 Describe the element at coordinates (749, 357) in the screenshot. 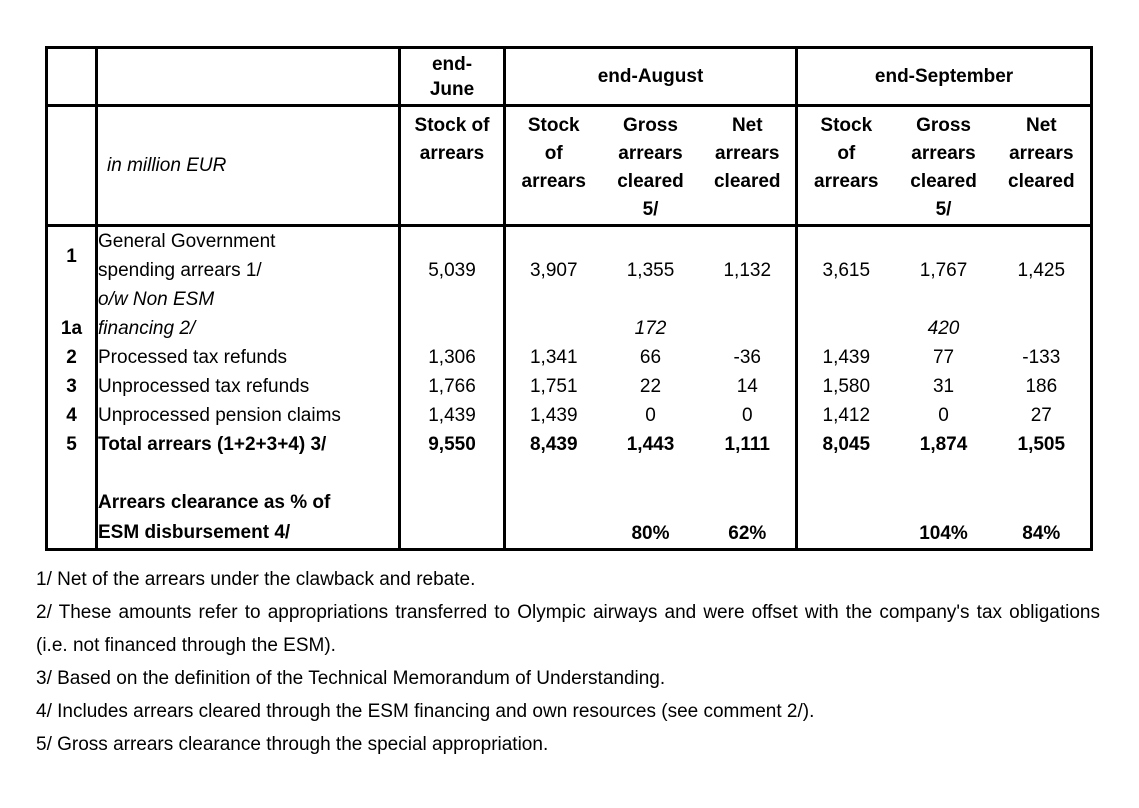

I see `value-cell: -36` at that location.